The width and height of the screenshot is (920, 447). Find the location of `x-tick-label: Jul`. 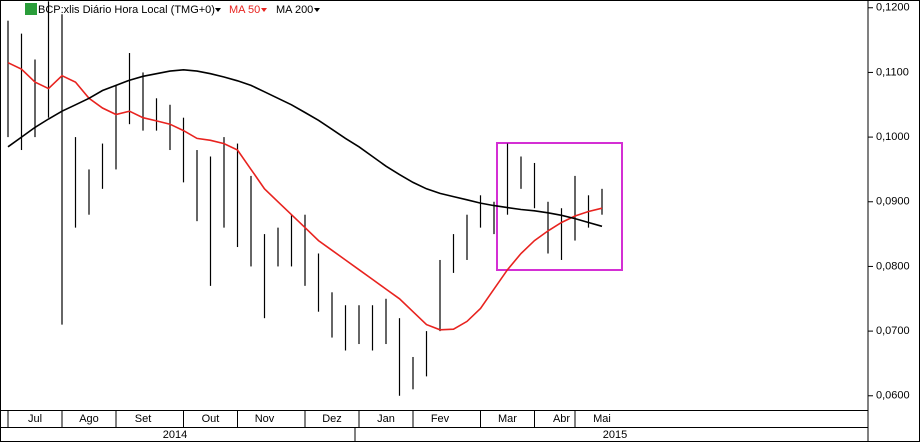

x-tick-label: Jul is located at coordinates (35, 419).